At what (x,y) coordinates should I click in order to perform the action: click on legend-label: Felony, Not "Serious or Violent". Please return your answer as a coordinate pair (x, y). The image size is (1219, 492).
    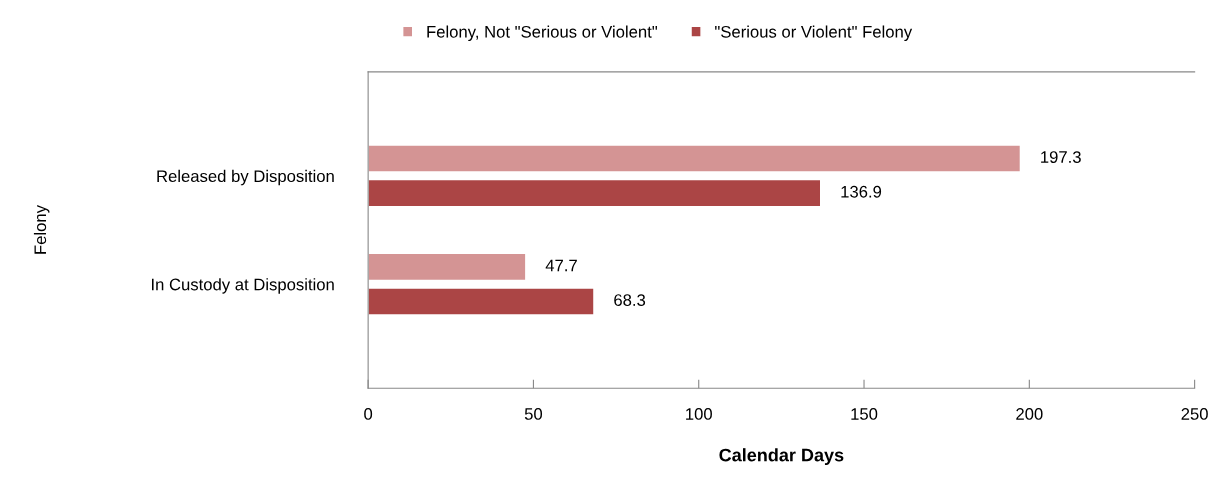
    Looking at the image, I should click on (542, 33).